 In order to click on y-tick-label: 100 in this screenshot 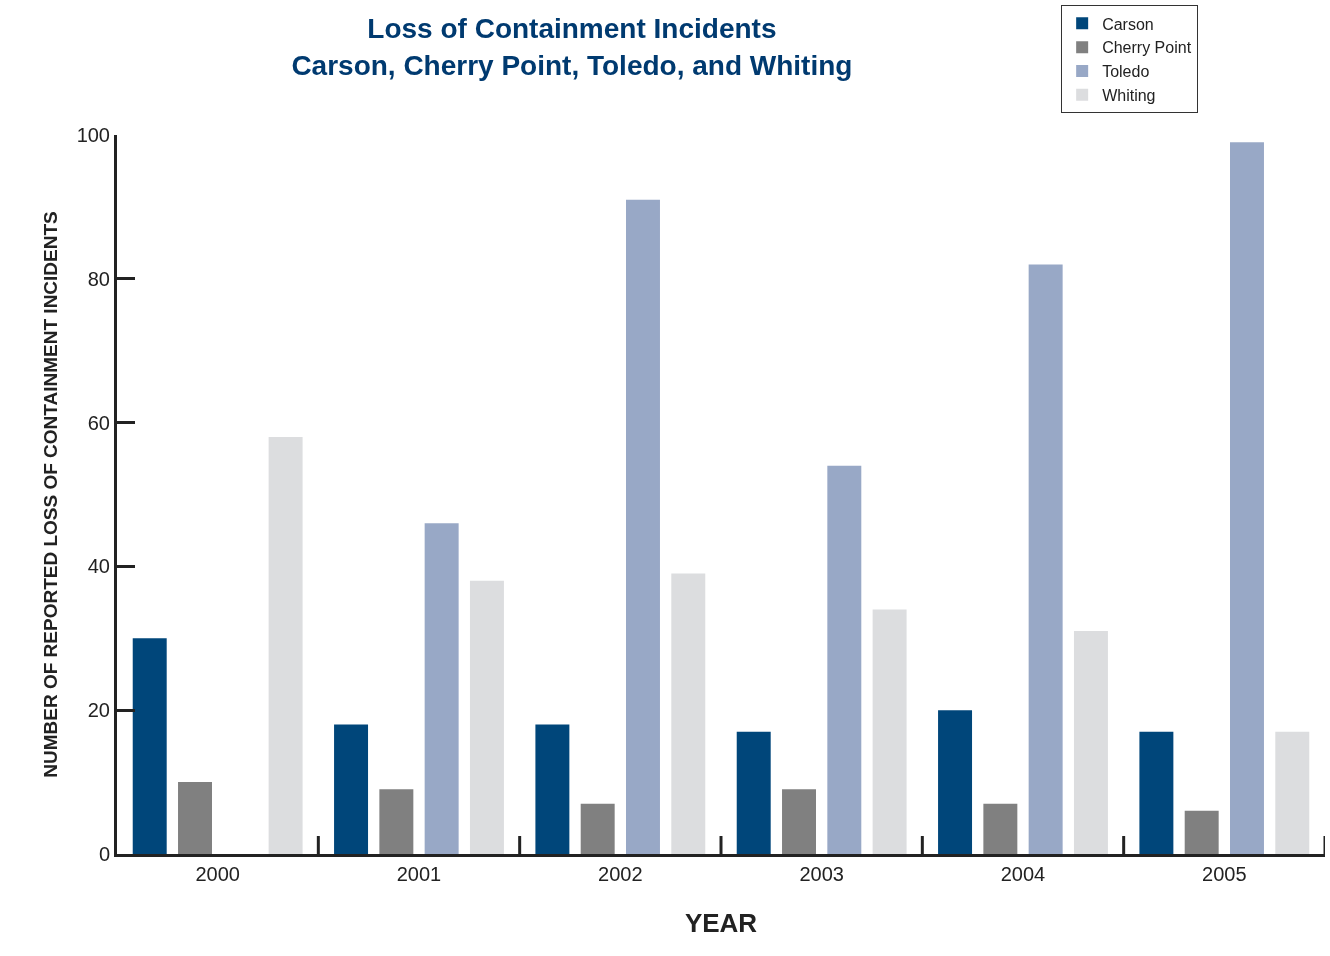, I will do `click(93, 135)`.